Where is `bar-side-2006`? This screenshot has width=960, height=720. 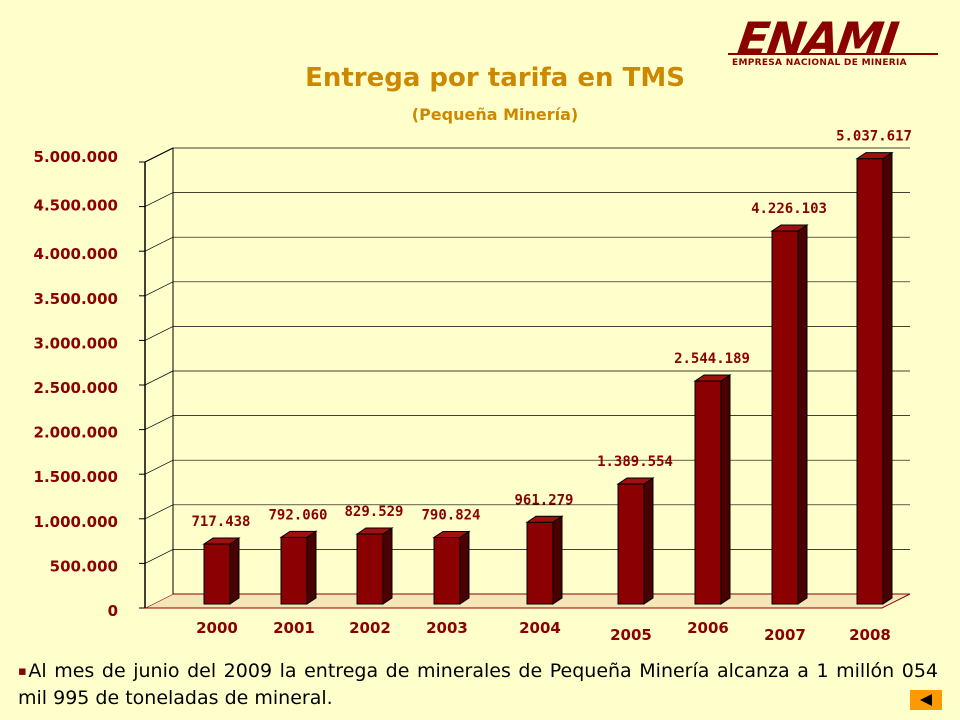 bar-side-2006 is located at coordinates (725, 489).